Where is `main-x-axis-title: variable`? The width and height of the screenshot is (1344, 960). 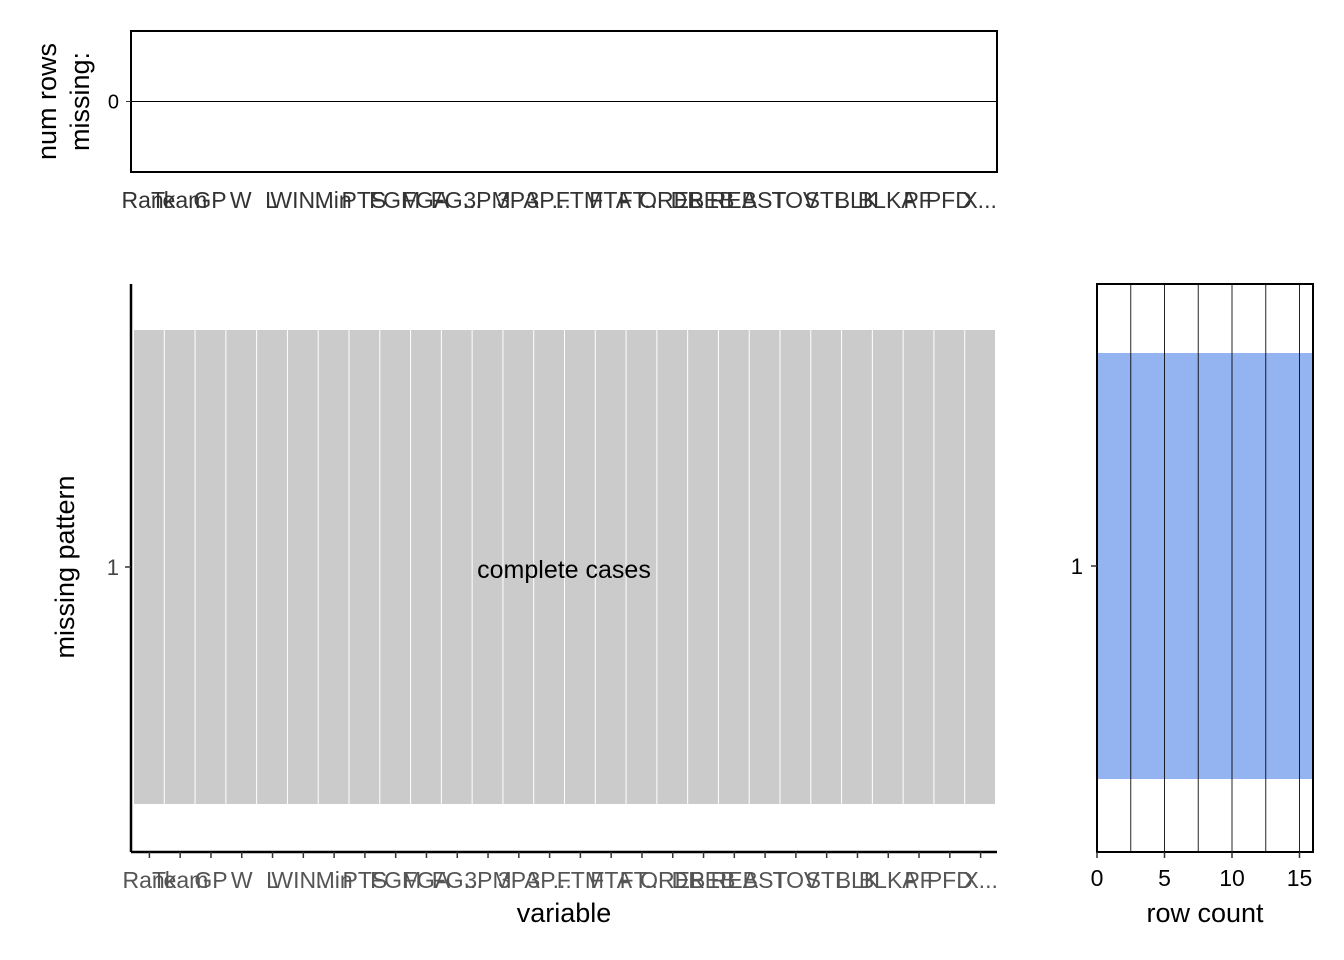
main-x-axis-title: variable is located at coordinates (564, 913).